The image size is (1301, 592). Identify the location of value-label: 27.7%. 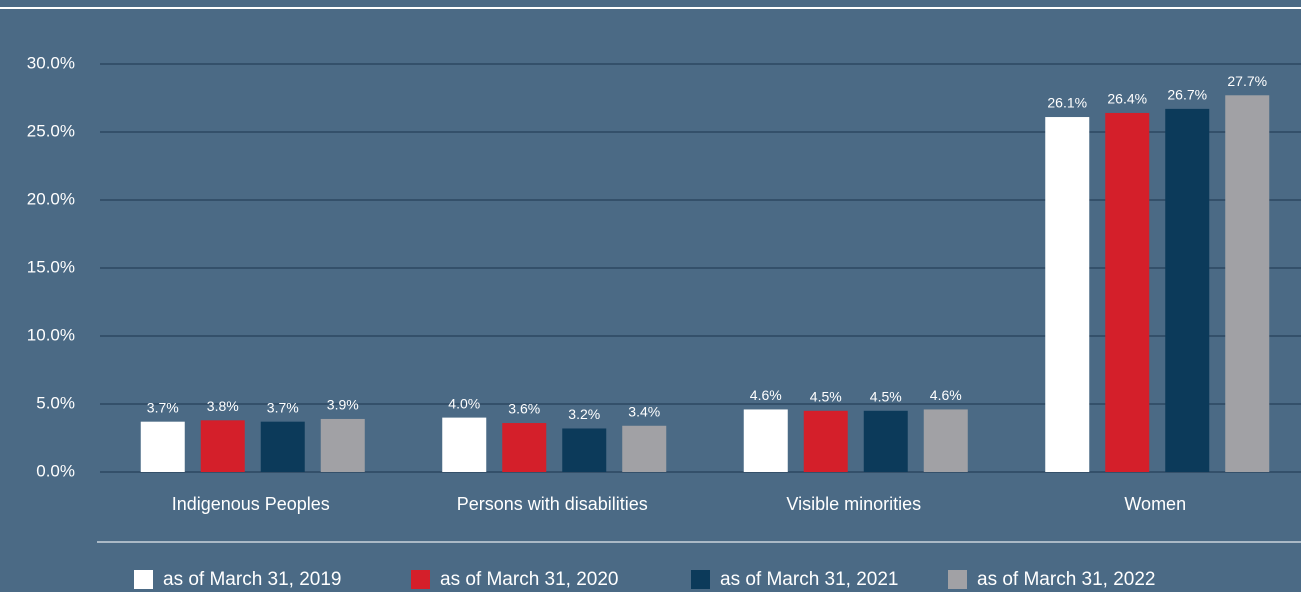
(1247, 81).